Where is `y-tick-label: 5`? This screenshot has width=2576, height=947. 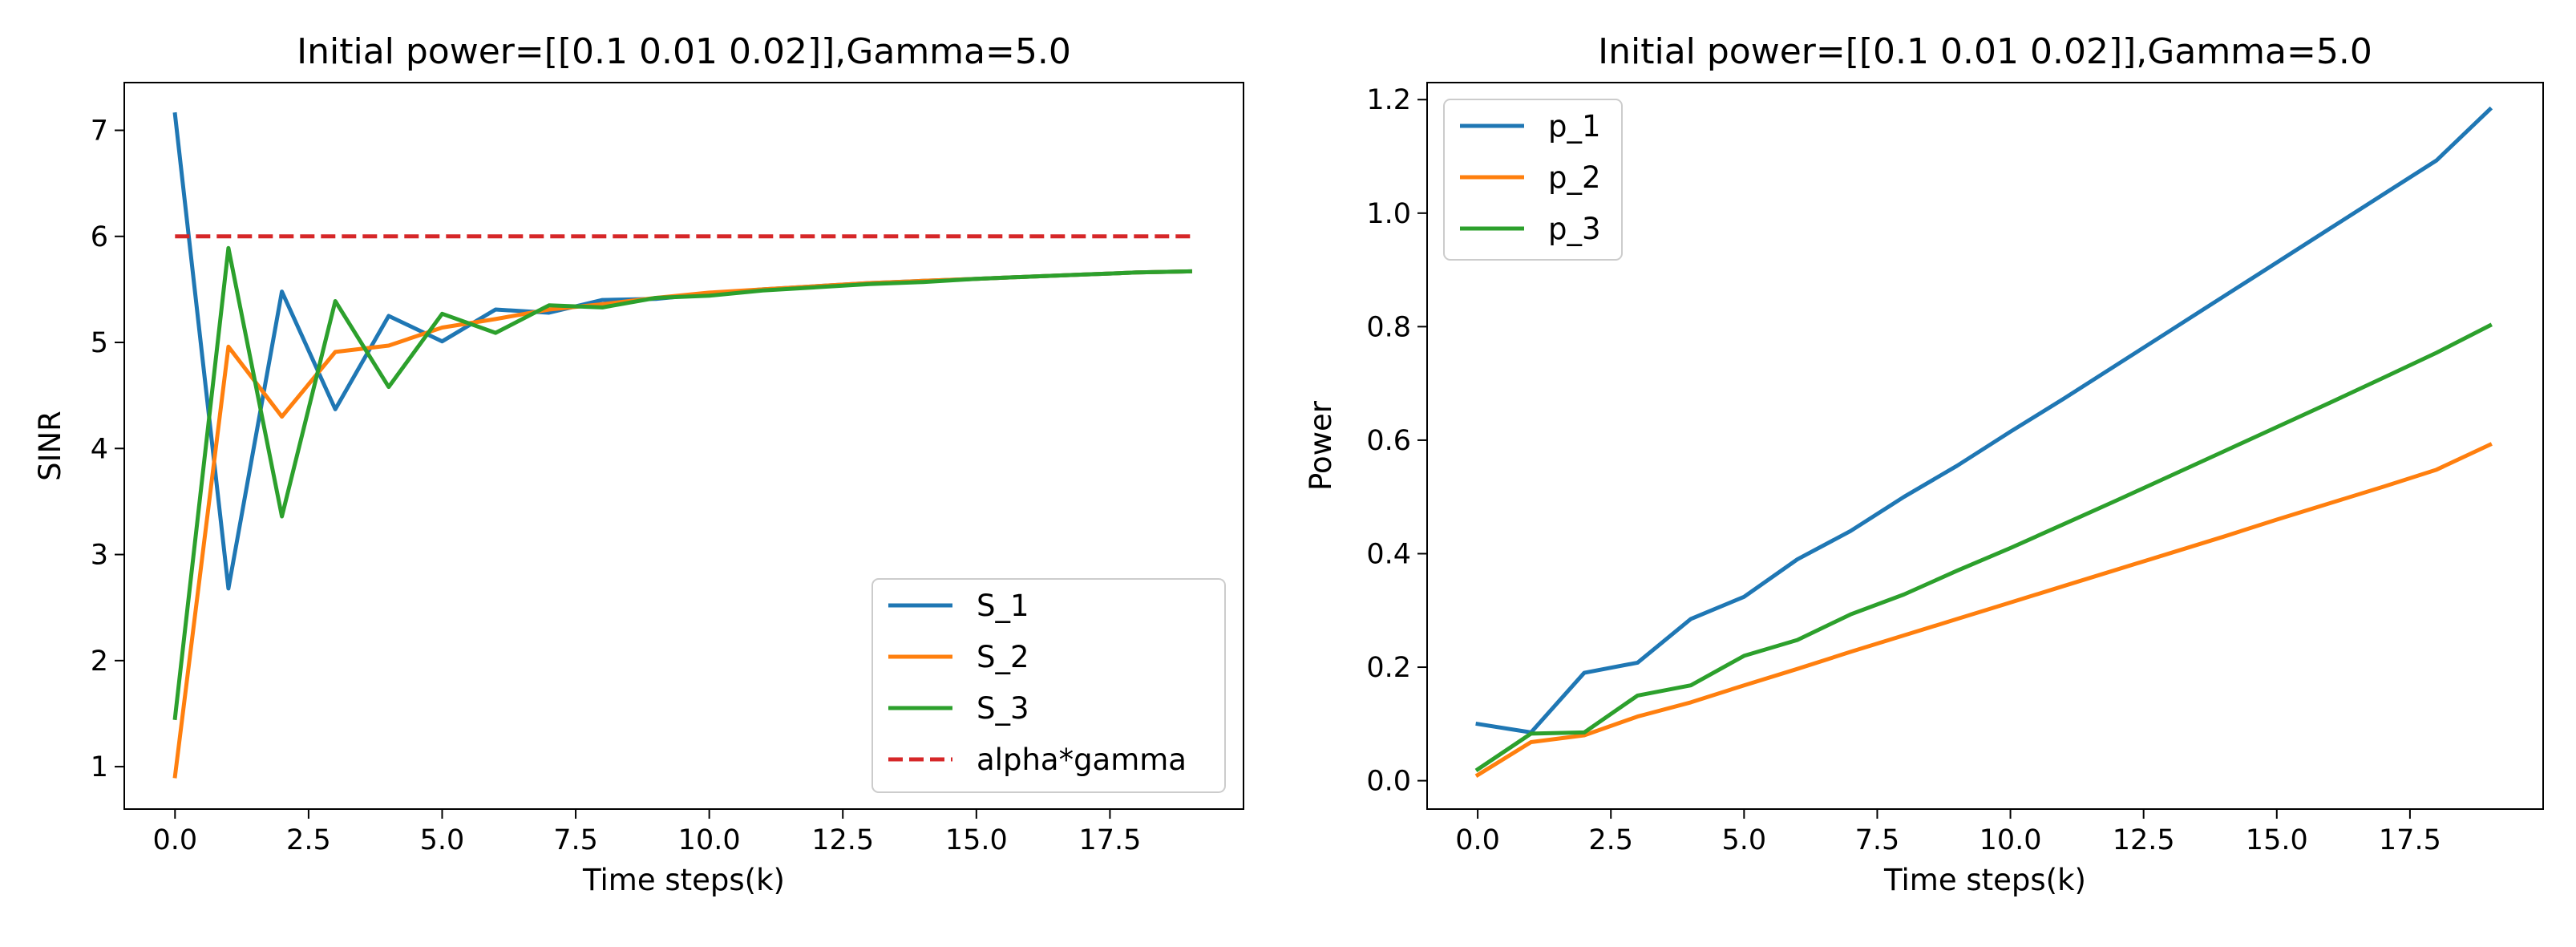 y-tick-label: 5 is located at coordinates (99, 343).